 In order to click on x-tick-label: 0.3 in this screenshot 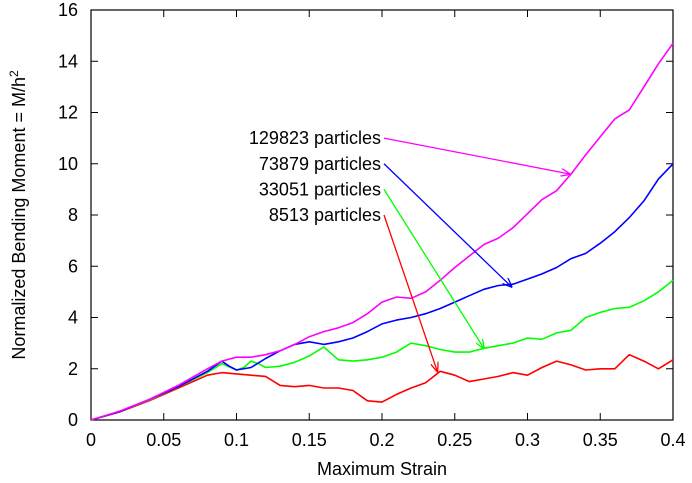, I will do `click(527, 440)`.